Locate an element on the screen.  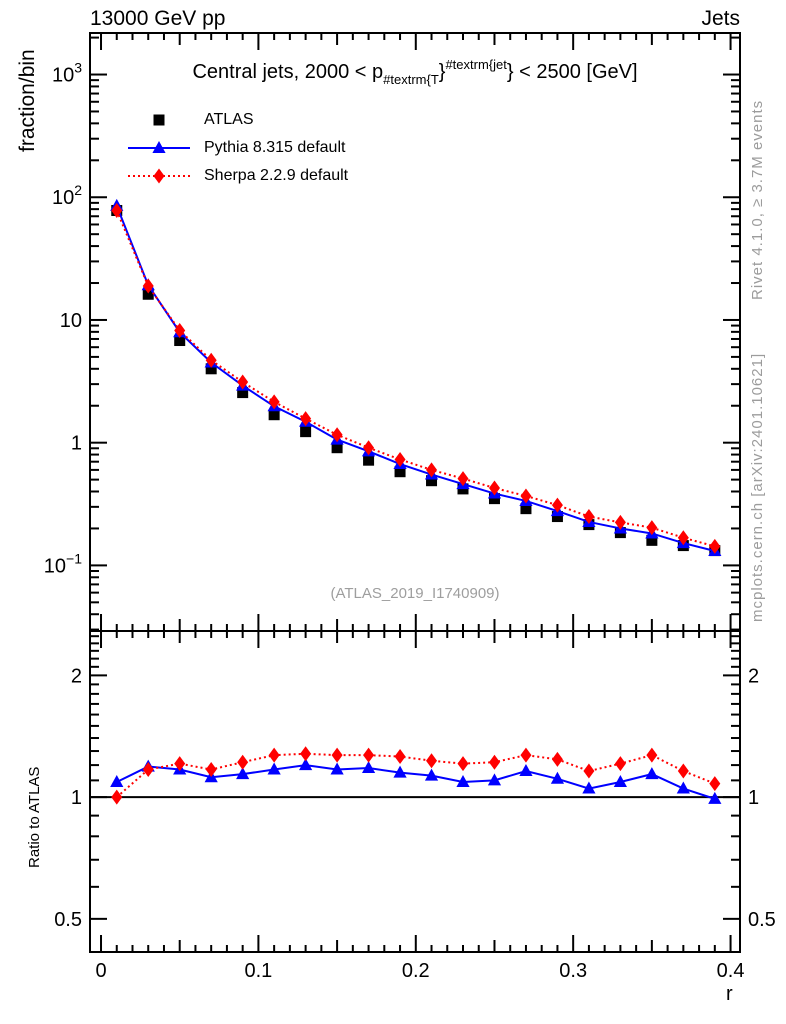
ratio-series-diamond is located at coordinates (416, 775).